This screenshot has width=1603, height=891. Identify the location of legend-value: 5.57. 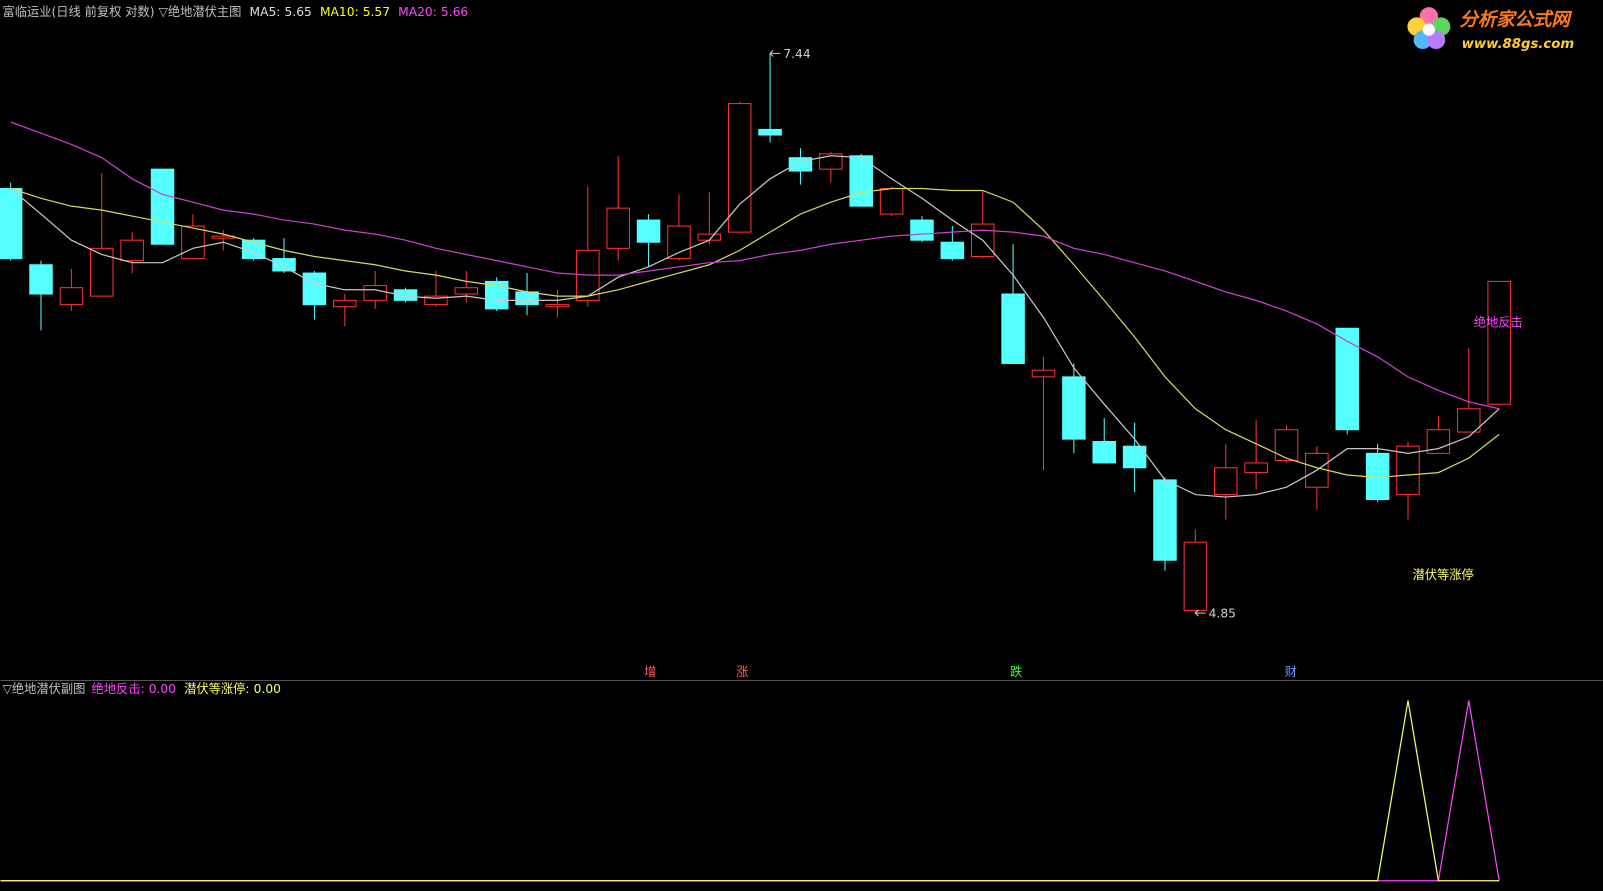
(376, 12).